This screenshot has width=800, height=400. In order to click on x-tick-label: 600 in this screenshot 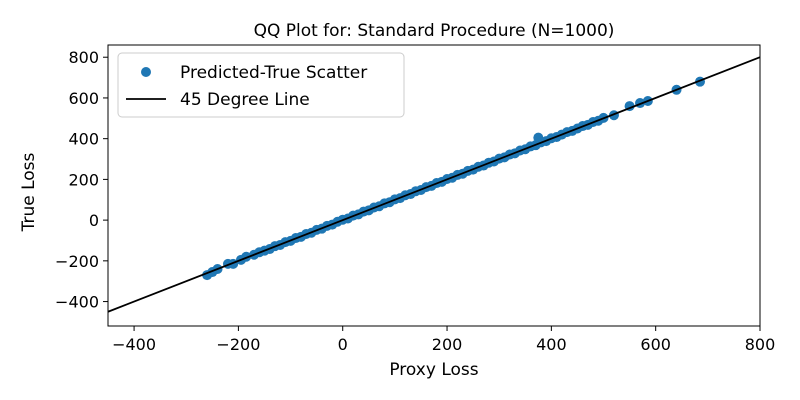, I will do `click(655, 344)`.